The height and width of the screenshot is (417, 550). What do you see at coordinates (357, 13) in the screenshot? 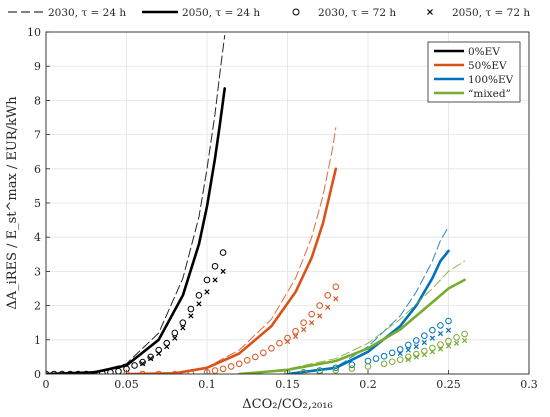
I see `top-legend-label: 2030, τ = 72 h` at bounding box center [357, 13].